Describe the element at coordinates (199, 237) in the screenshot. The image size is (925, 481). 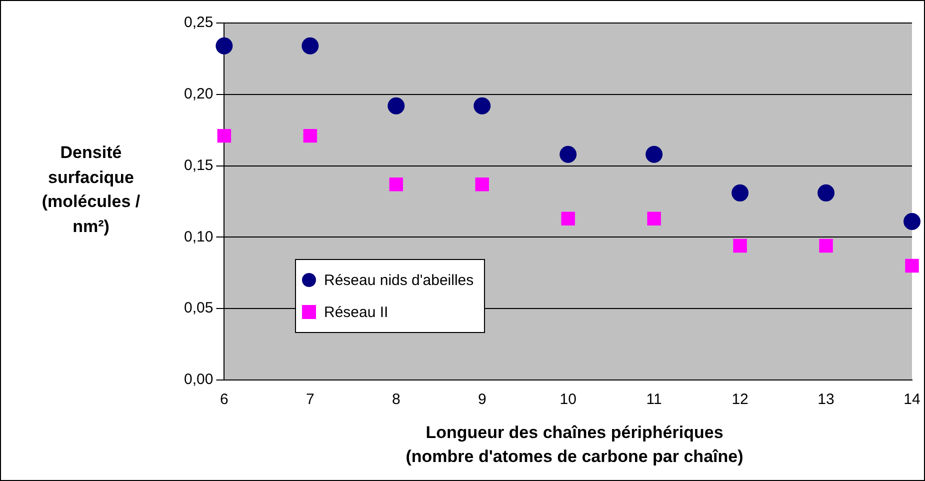
I see `y-tick-label: 0,10` at that location.